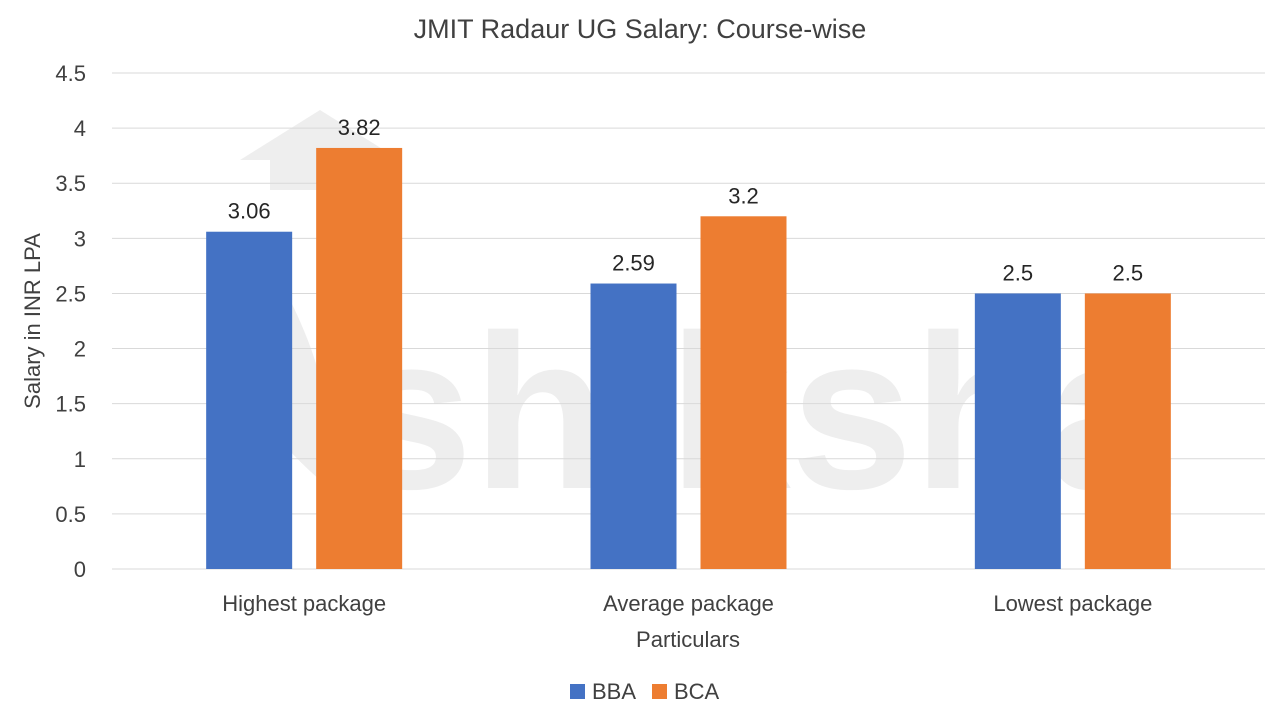  Describe the element at coordinates (80, 569) in the screenshot. I see `y-tick-label: 0` at that location.